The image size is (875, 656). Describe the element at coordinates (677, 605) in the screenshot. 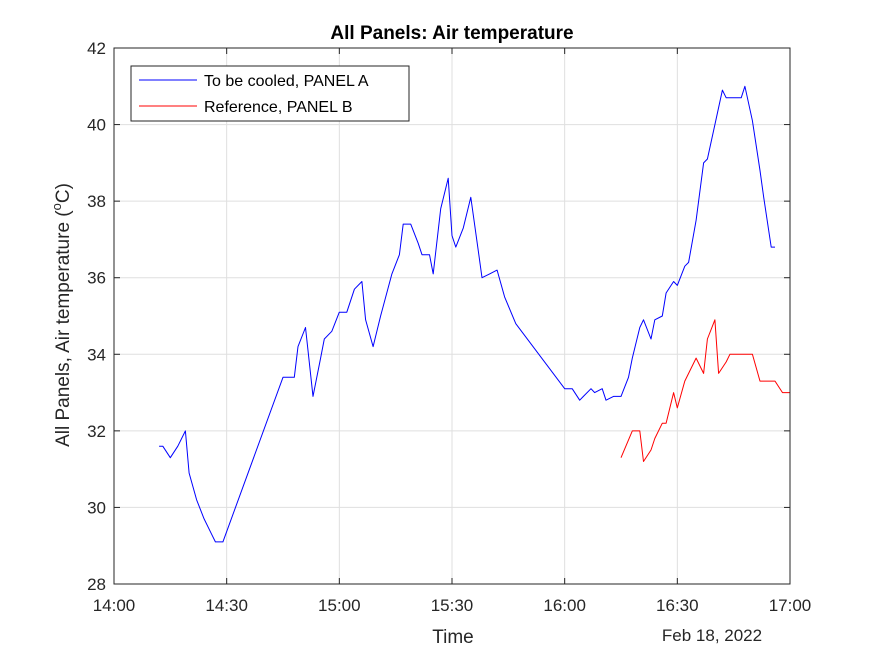

I see `x-tick-label: 16:30` at that location.